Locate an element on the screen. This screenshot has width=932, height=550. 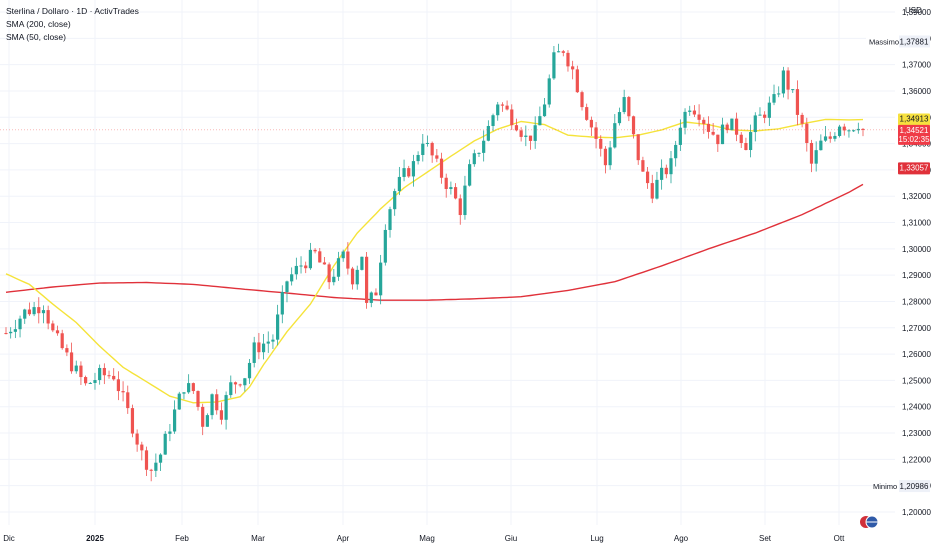
min-label: Minimo is located at coordinates (885, 486).